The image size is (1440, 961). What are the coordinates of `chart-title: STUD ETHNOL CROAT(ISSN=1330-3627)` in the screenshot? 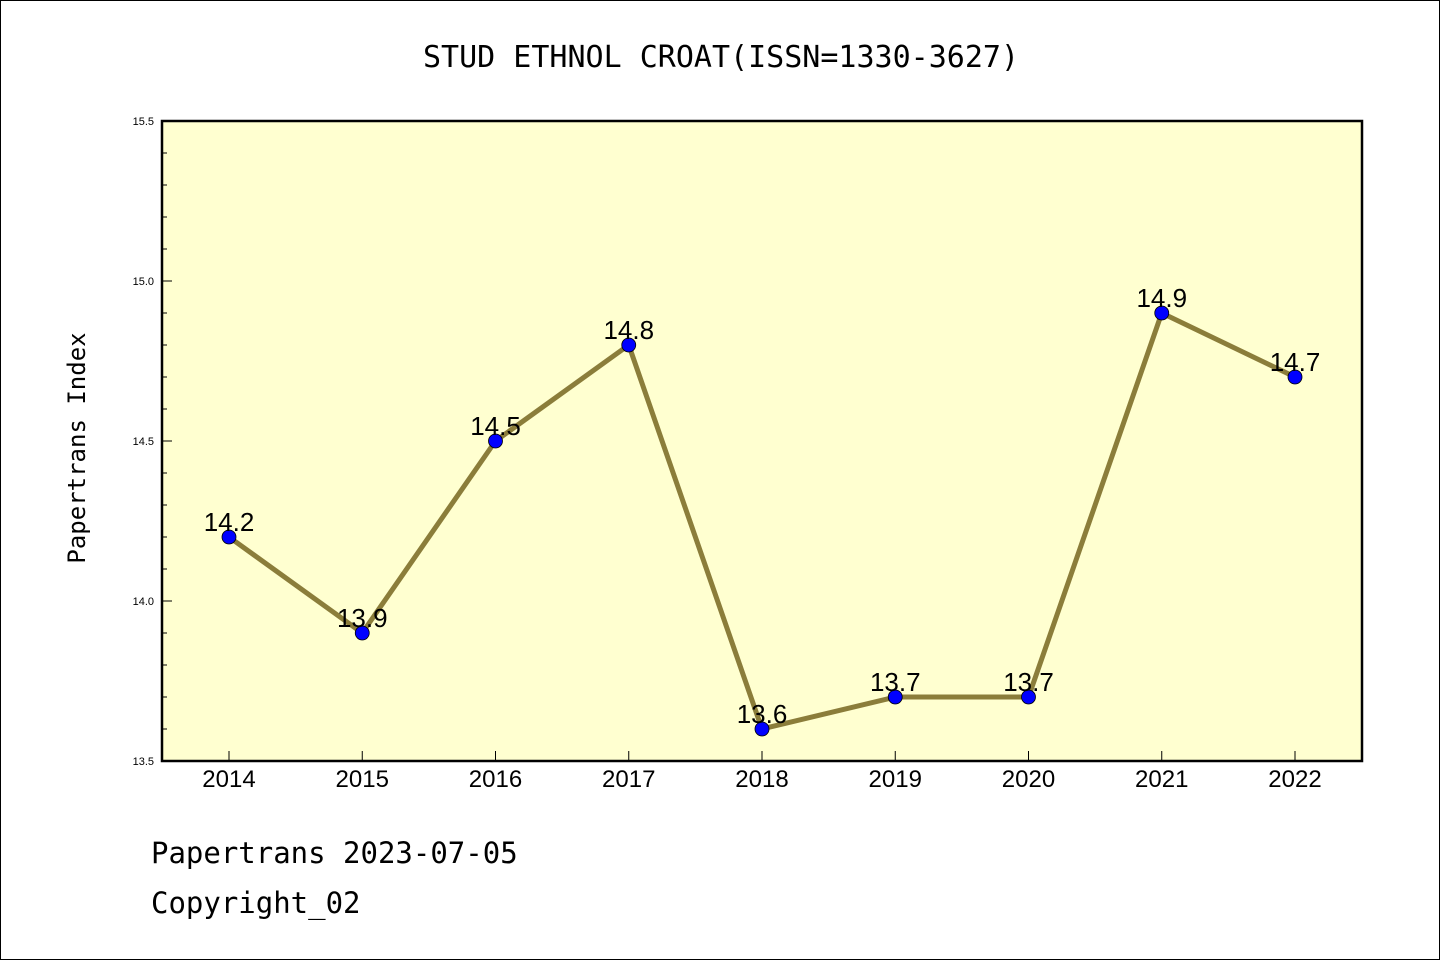 It's located at (721, 57).